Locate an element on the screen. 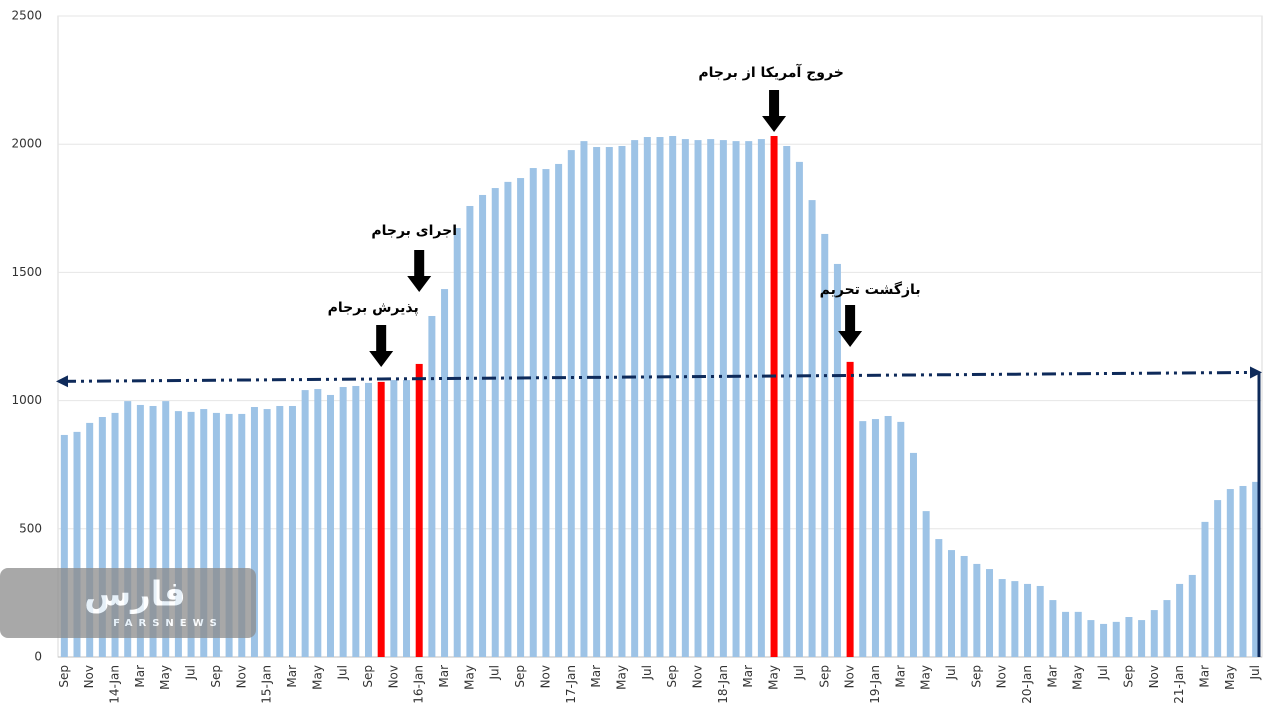 This screenshot has width=1276, height=718. x-tick-label: 21-Jan is located at coordinates (1179, 684).